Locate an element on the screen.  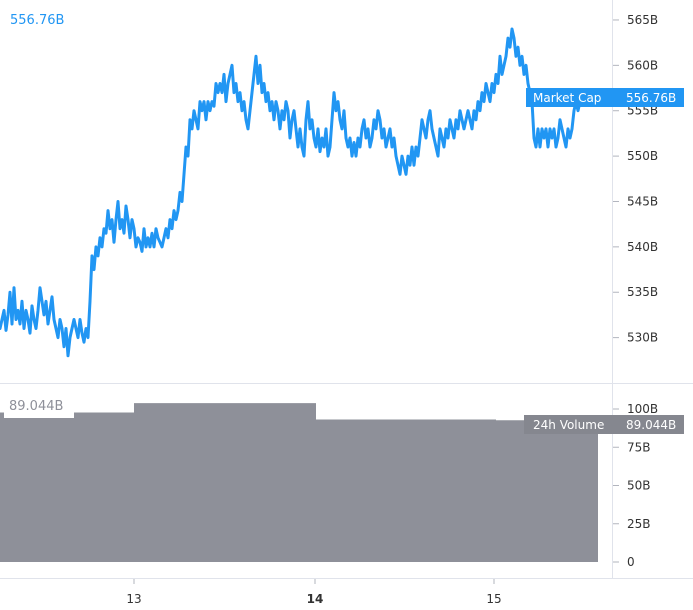
price-axis-tick-label: 540B is located at coordinates (642, 247).